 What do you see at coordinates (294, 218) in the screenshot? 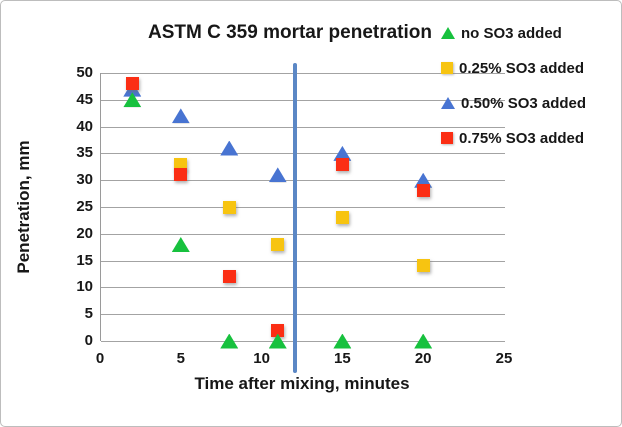
I see `time-marker-line` at bounding box center [294, 218].